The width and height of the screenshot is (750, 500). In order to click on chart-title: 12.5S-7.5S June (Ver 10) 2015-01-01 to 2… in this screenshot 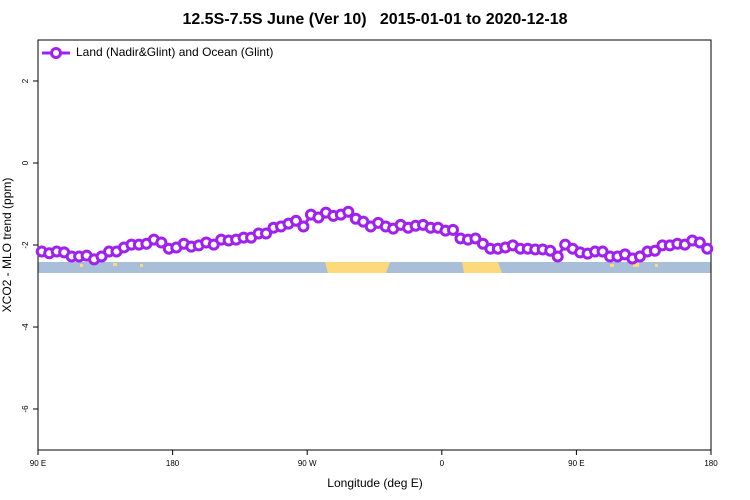, I will do `click(374, 19)`.